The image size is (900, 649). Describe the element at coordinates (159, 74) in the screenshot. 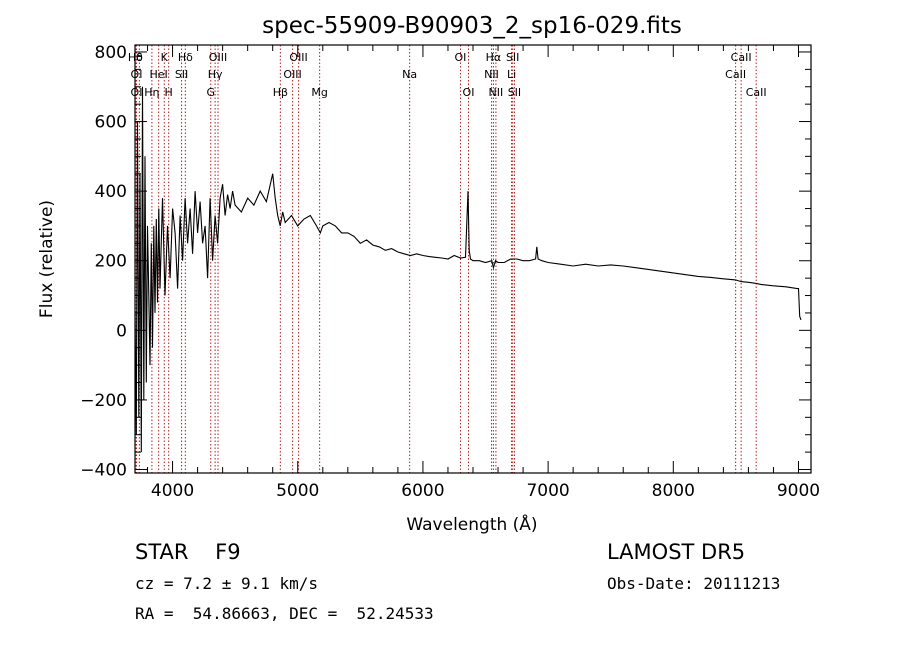

I see `line-marker-label: HeI` at that location.